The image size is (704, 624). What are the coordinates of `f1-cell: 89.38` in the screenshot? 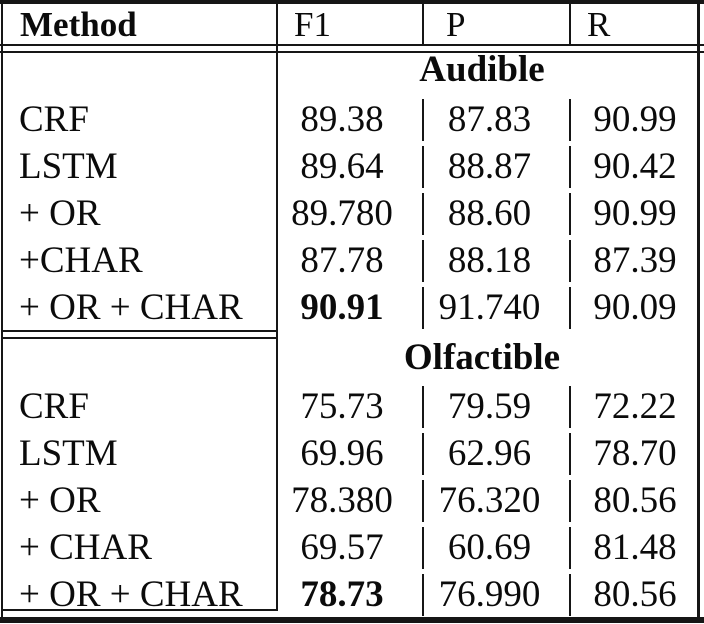 It's located at (342, 119).